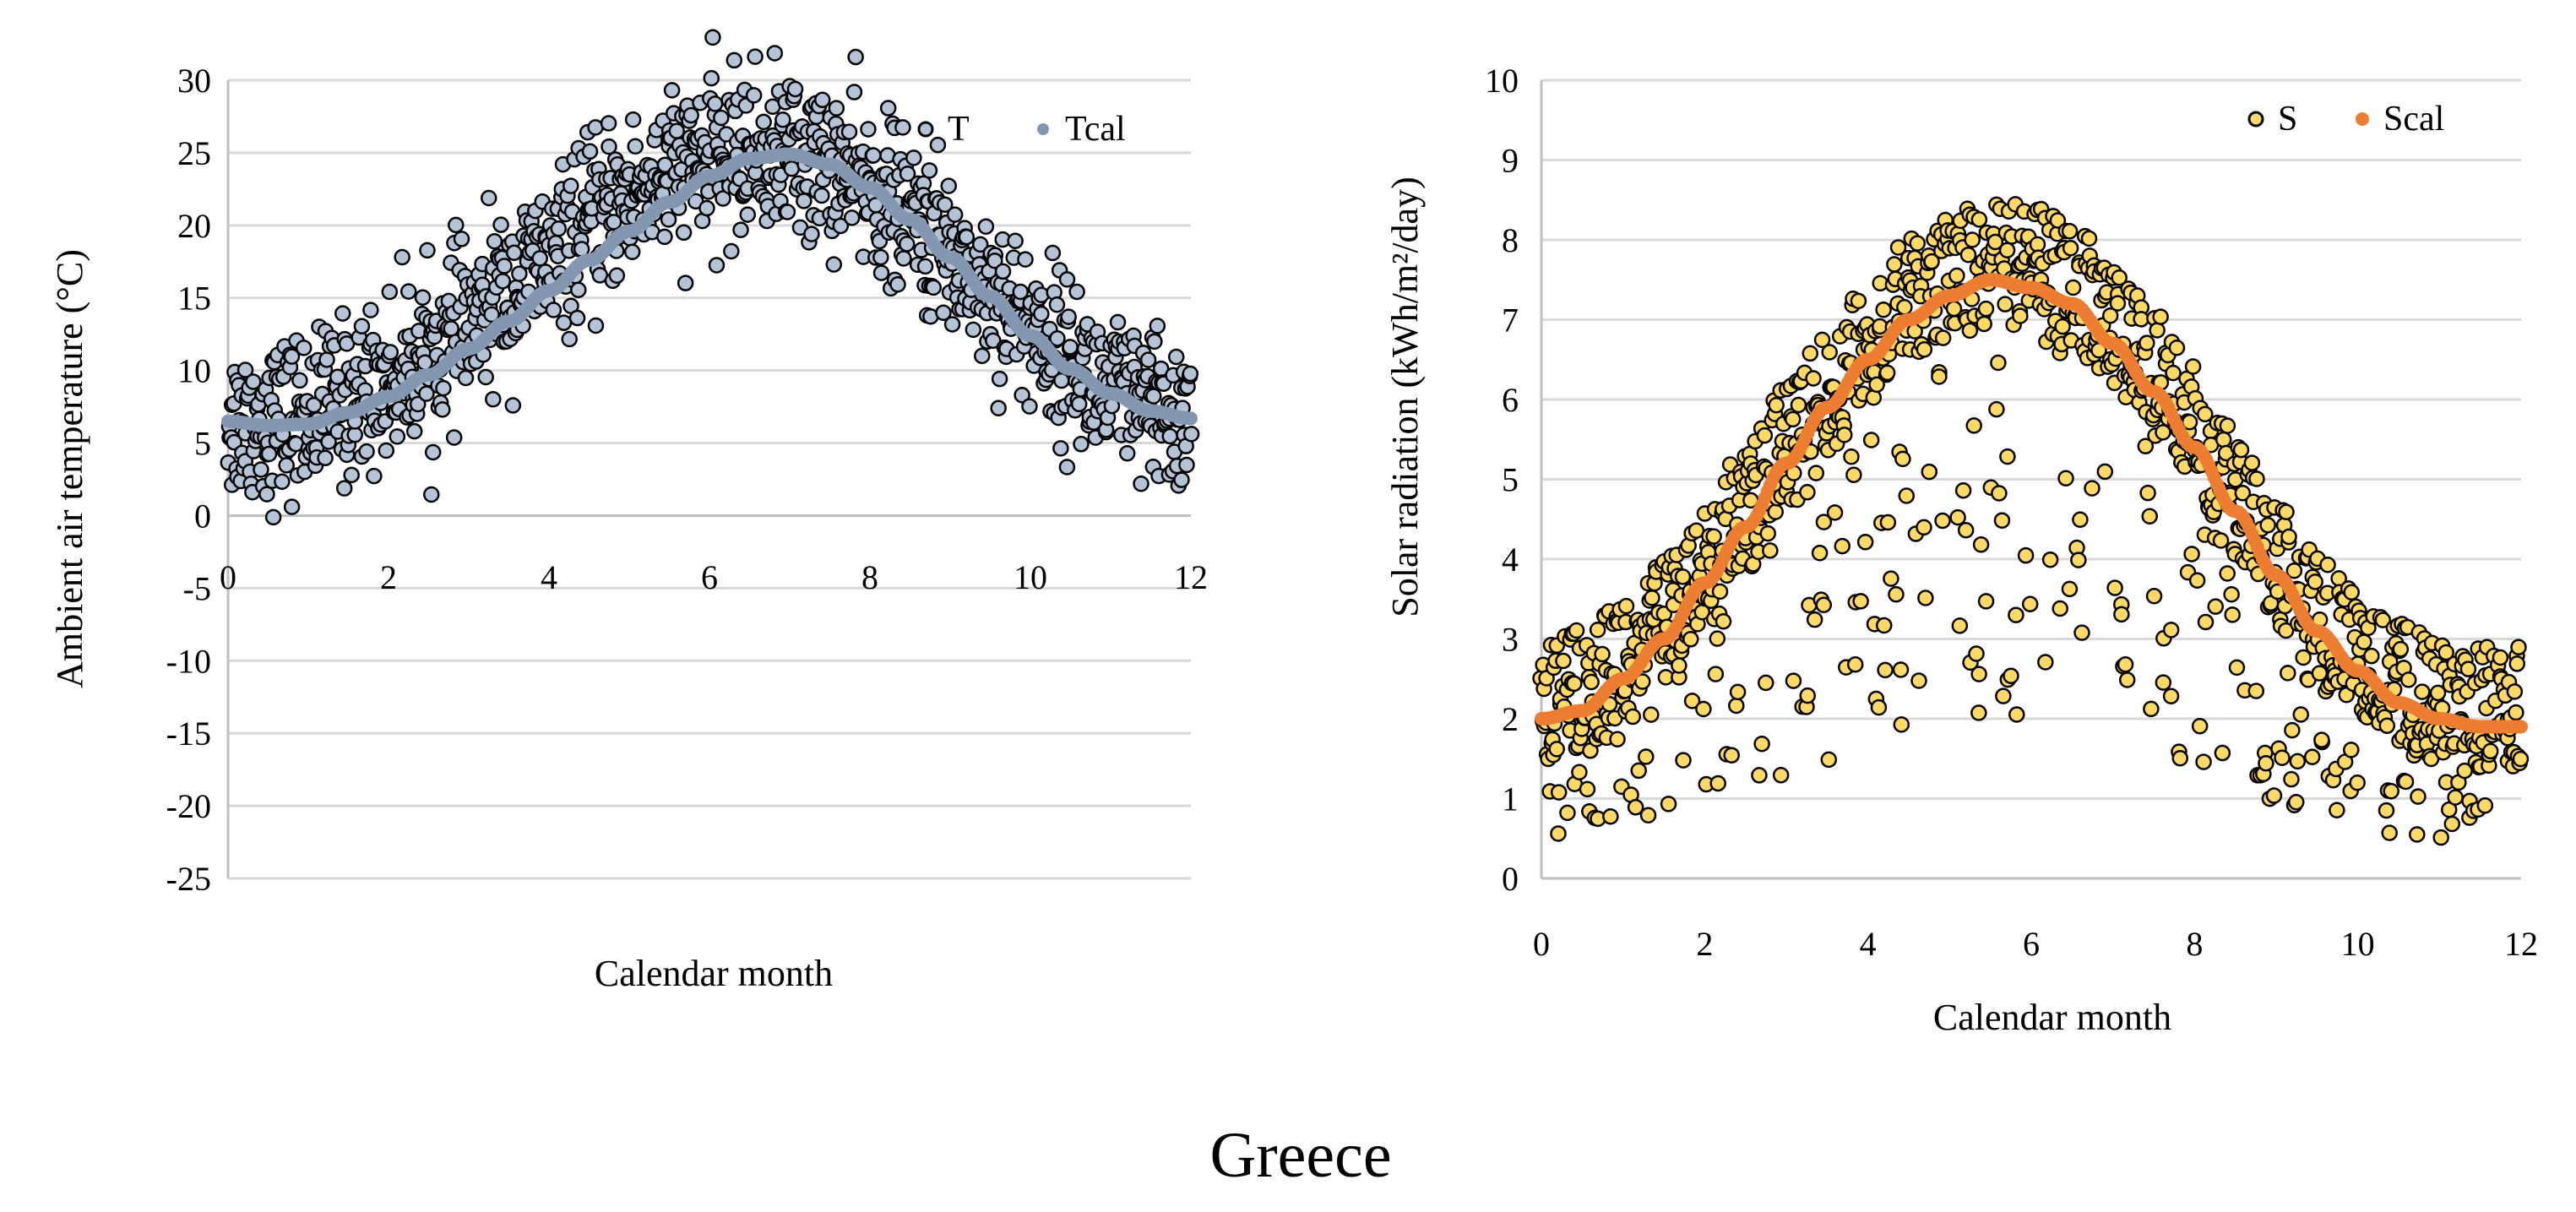 The height and width of the screenshot is (1212, 2576). What do you see at coordinates (2345, 120) in the screenshot?
I see `solar-legend: S Scal` at bounding box center [2345, 120].